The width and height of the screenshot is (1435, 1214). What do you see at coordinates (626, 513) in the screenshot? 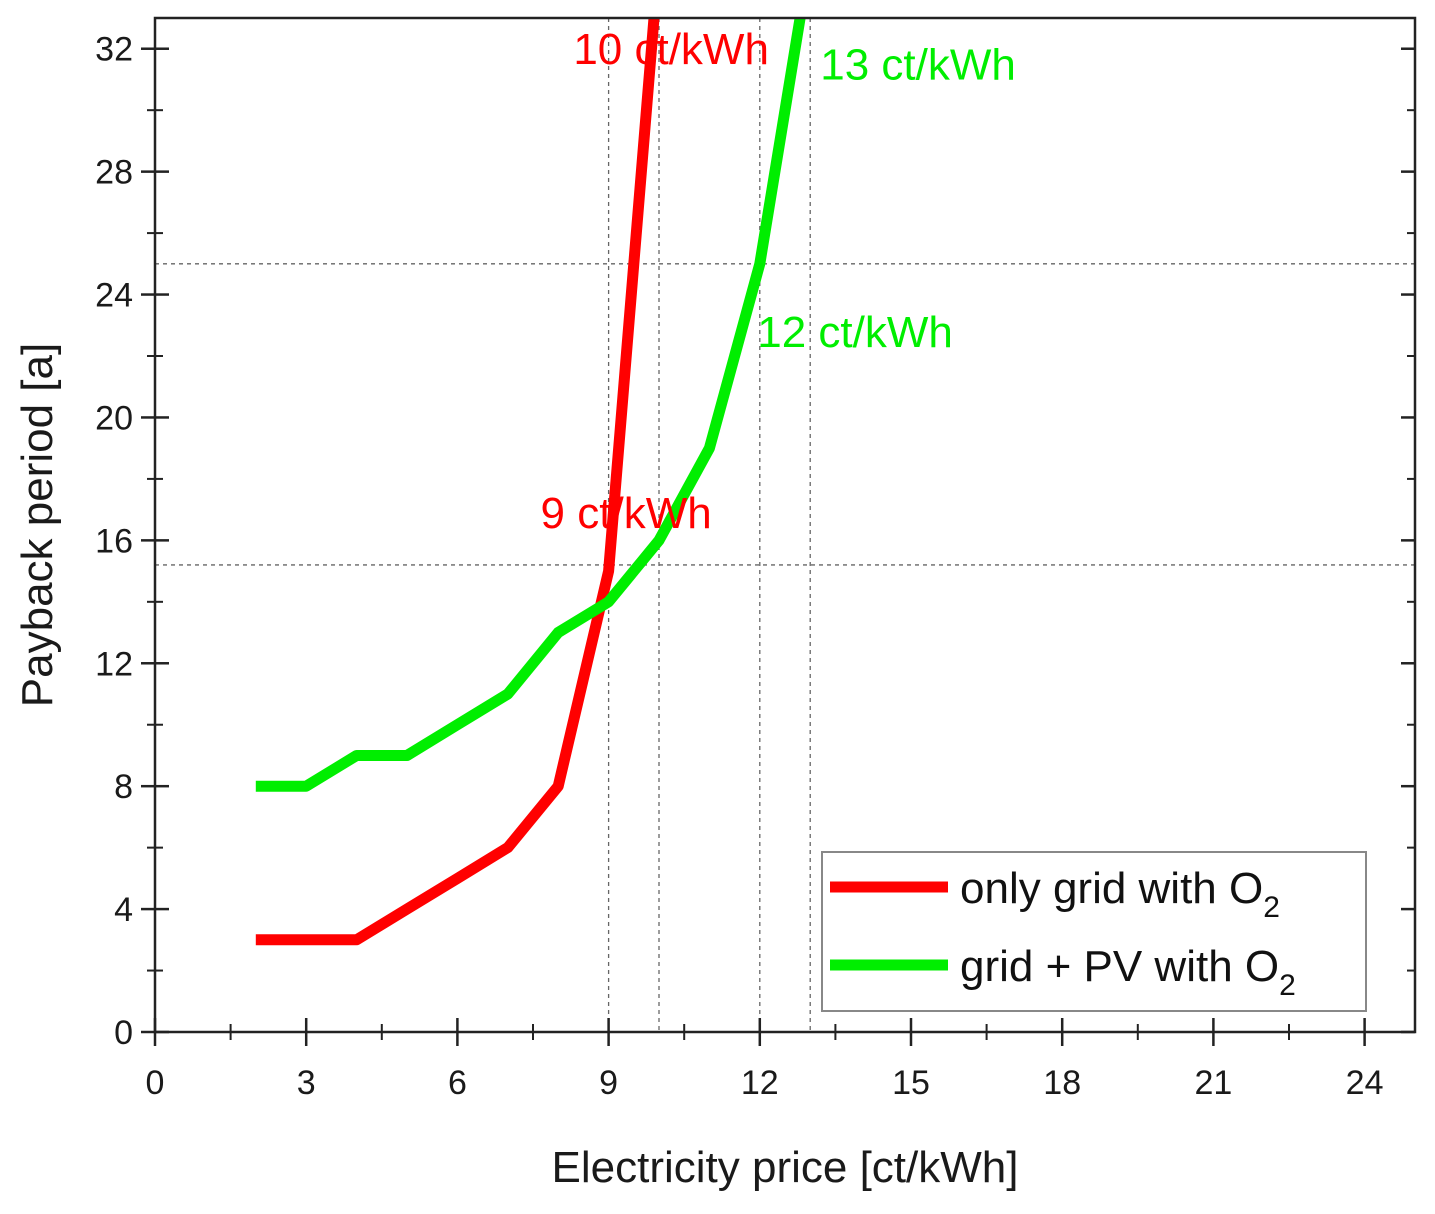
I see `price-annotation: 9 ct/kWh` at bounding box center [626, 513].